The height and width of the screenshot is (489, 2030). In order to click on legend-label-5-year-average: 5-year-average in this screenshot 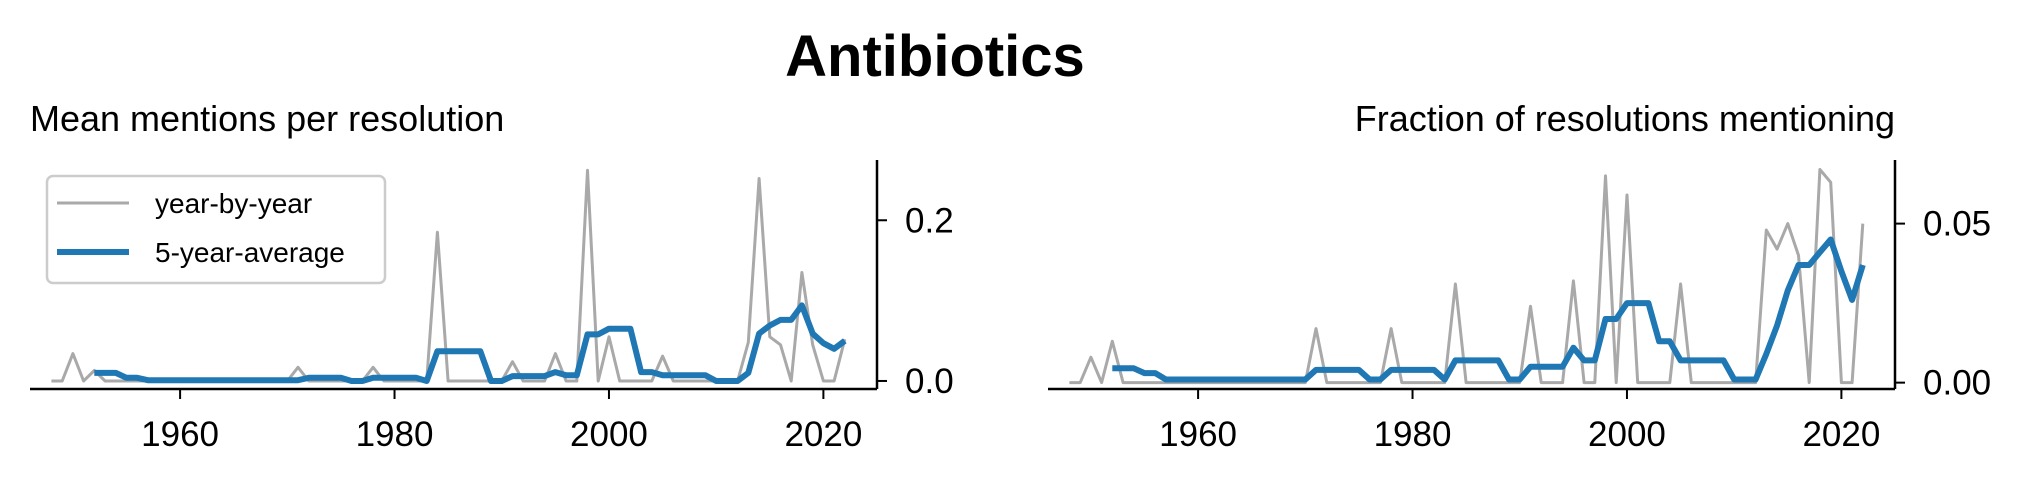, I will do `click(250, 252)`.